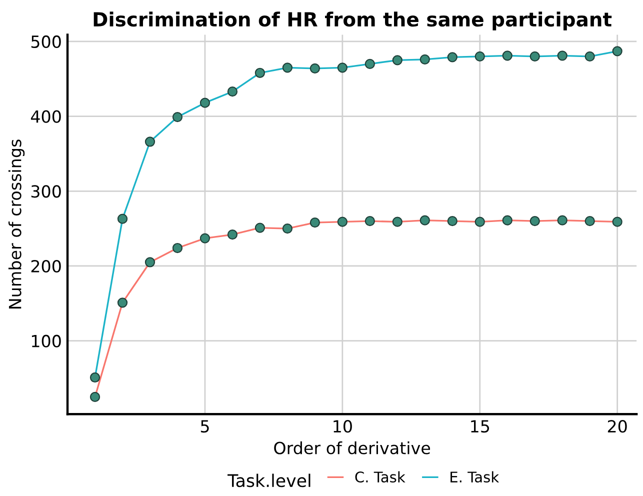 This screenshot has width=643, height=496. What do you see at coordinates (380, 477) in the screenshot?
I see `legend-label: C. Task` at bounding box center [380, 477].